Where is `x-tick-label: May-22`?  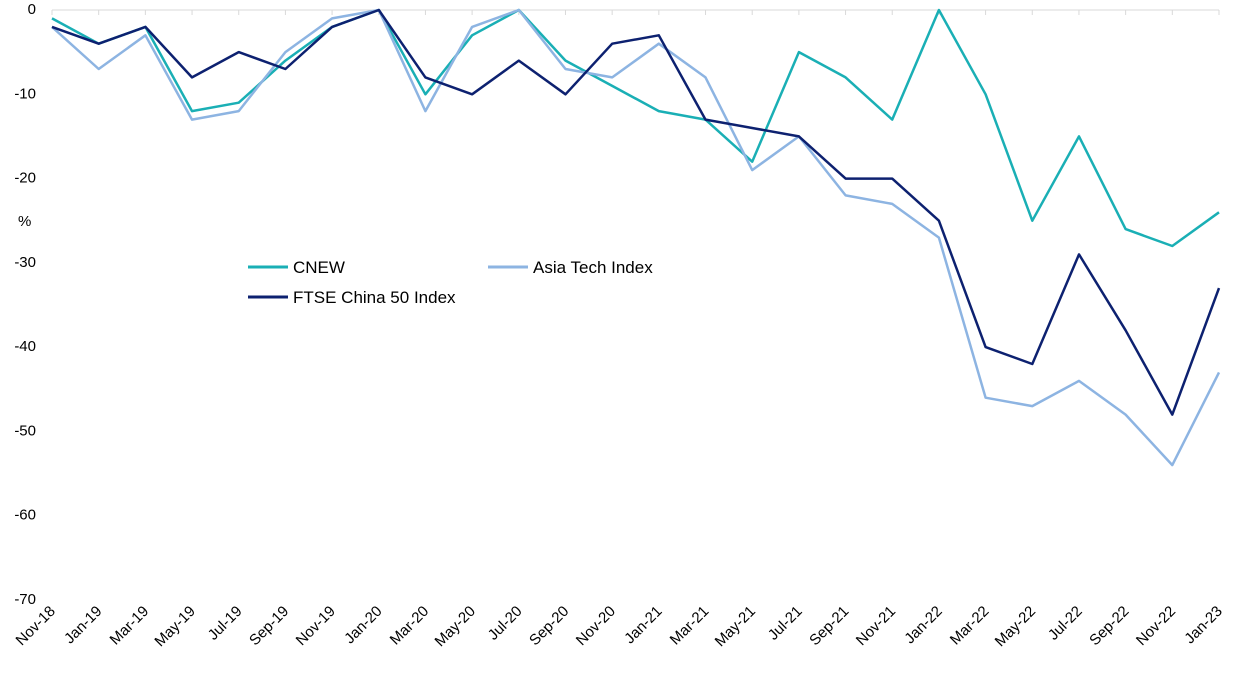 x-tick-label: May-22 is located at coordinates (1015, 626).